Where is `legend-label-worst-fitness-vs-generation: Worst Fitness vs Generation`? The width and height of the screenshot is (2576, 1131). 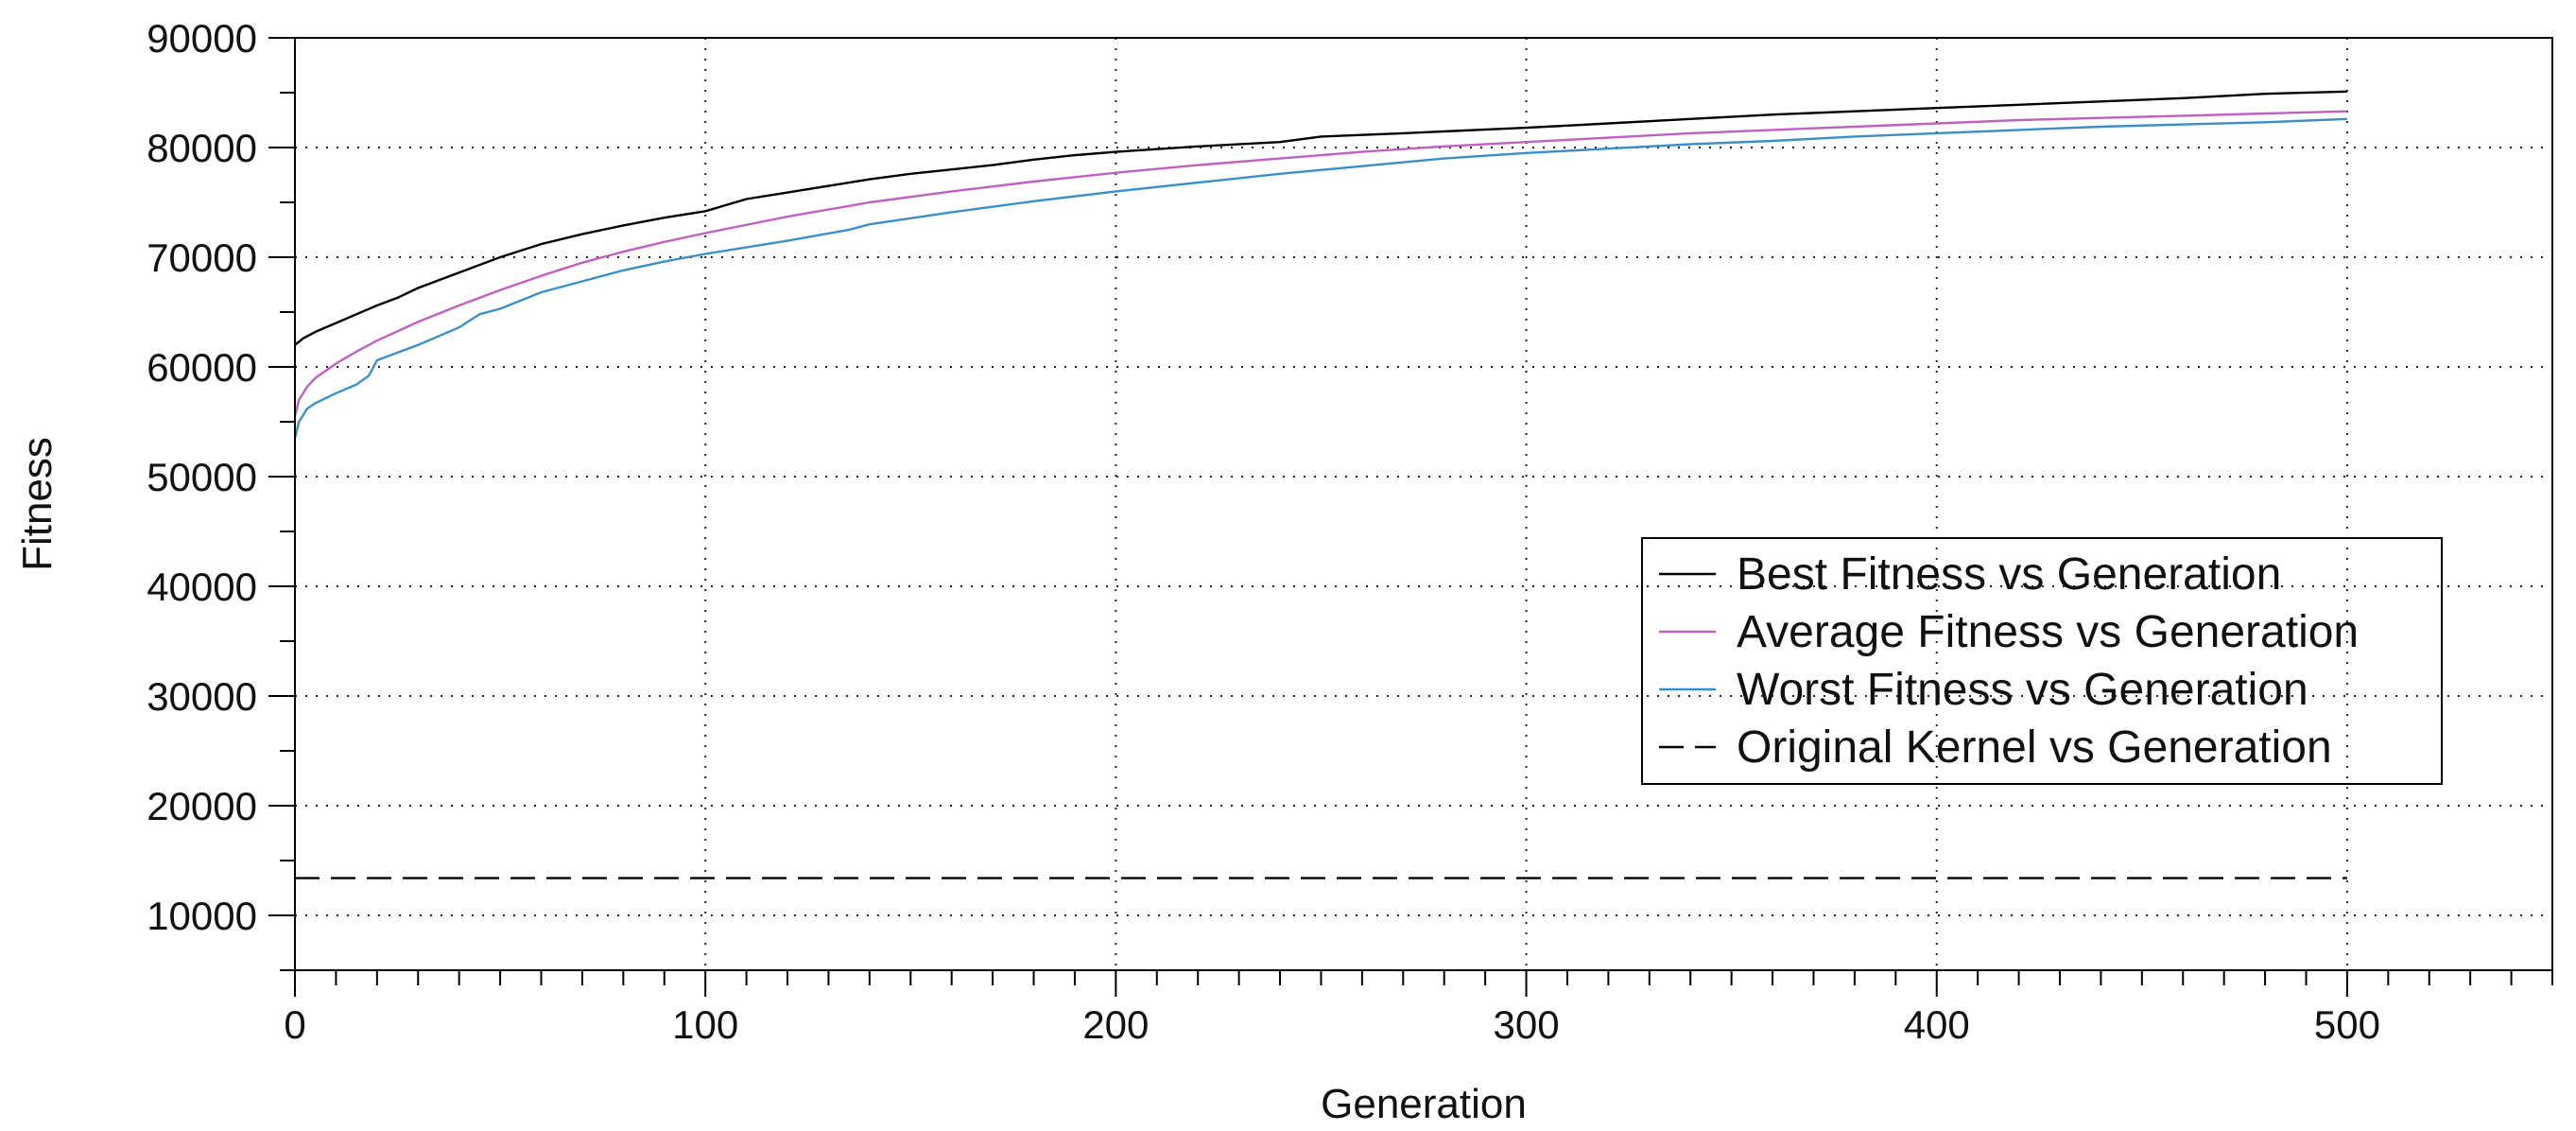
legend-label-worst-fitness-vs-generation: Worst Fitness vs Generation is located at coordinates (2022, 690).